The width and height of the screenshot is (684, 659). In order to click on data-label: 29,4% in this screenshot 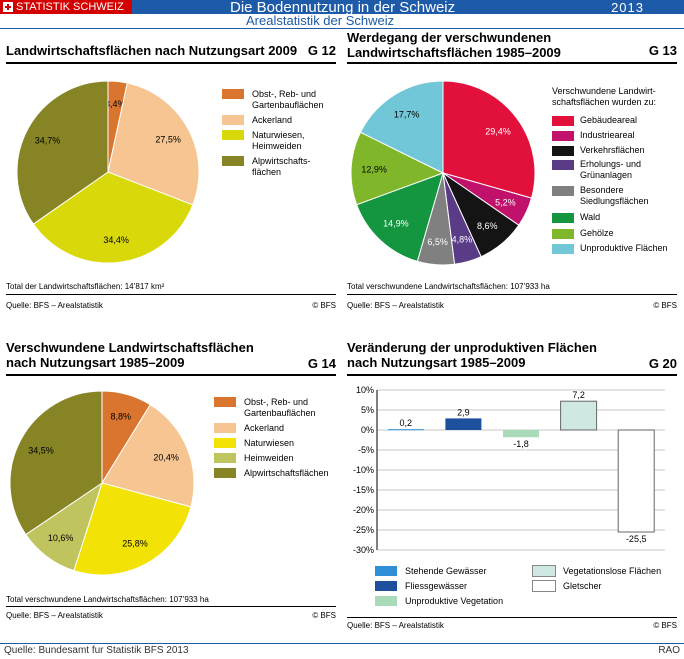, I will do `click(498, 131)`.